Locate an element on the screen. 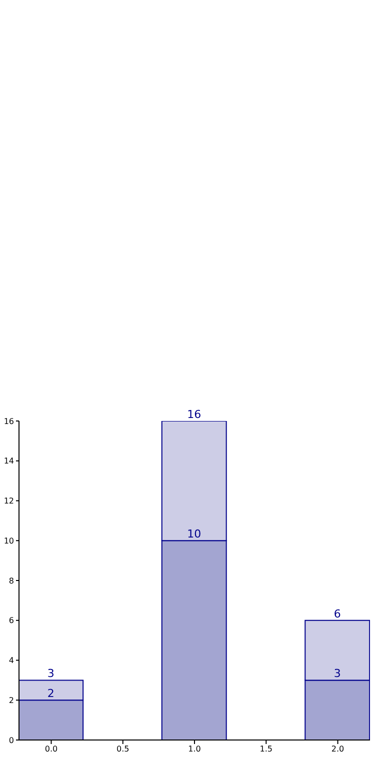  data-label: 2 is located at coordinates (50, 693).